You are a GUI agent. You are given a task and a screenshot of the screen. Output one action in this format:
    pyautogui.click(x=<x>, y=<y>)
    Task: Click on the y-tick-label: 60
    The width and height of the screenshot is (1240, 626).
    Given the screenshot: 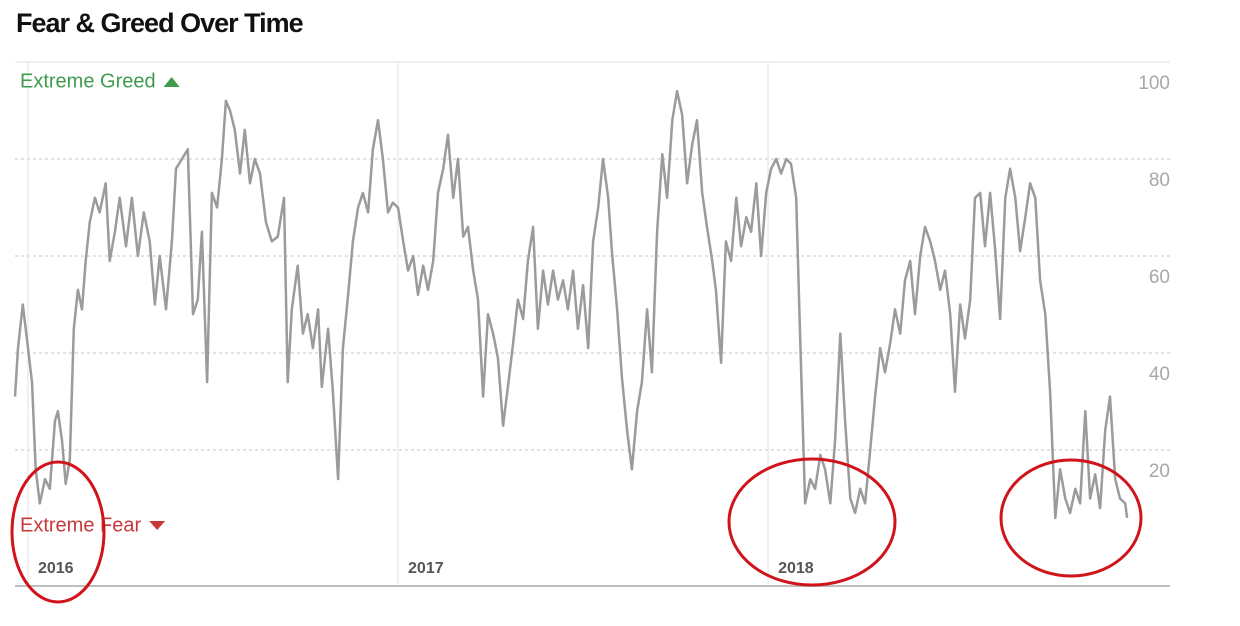 What is the action you would take?
    pyautogui.click(x=1159, y=277)
    